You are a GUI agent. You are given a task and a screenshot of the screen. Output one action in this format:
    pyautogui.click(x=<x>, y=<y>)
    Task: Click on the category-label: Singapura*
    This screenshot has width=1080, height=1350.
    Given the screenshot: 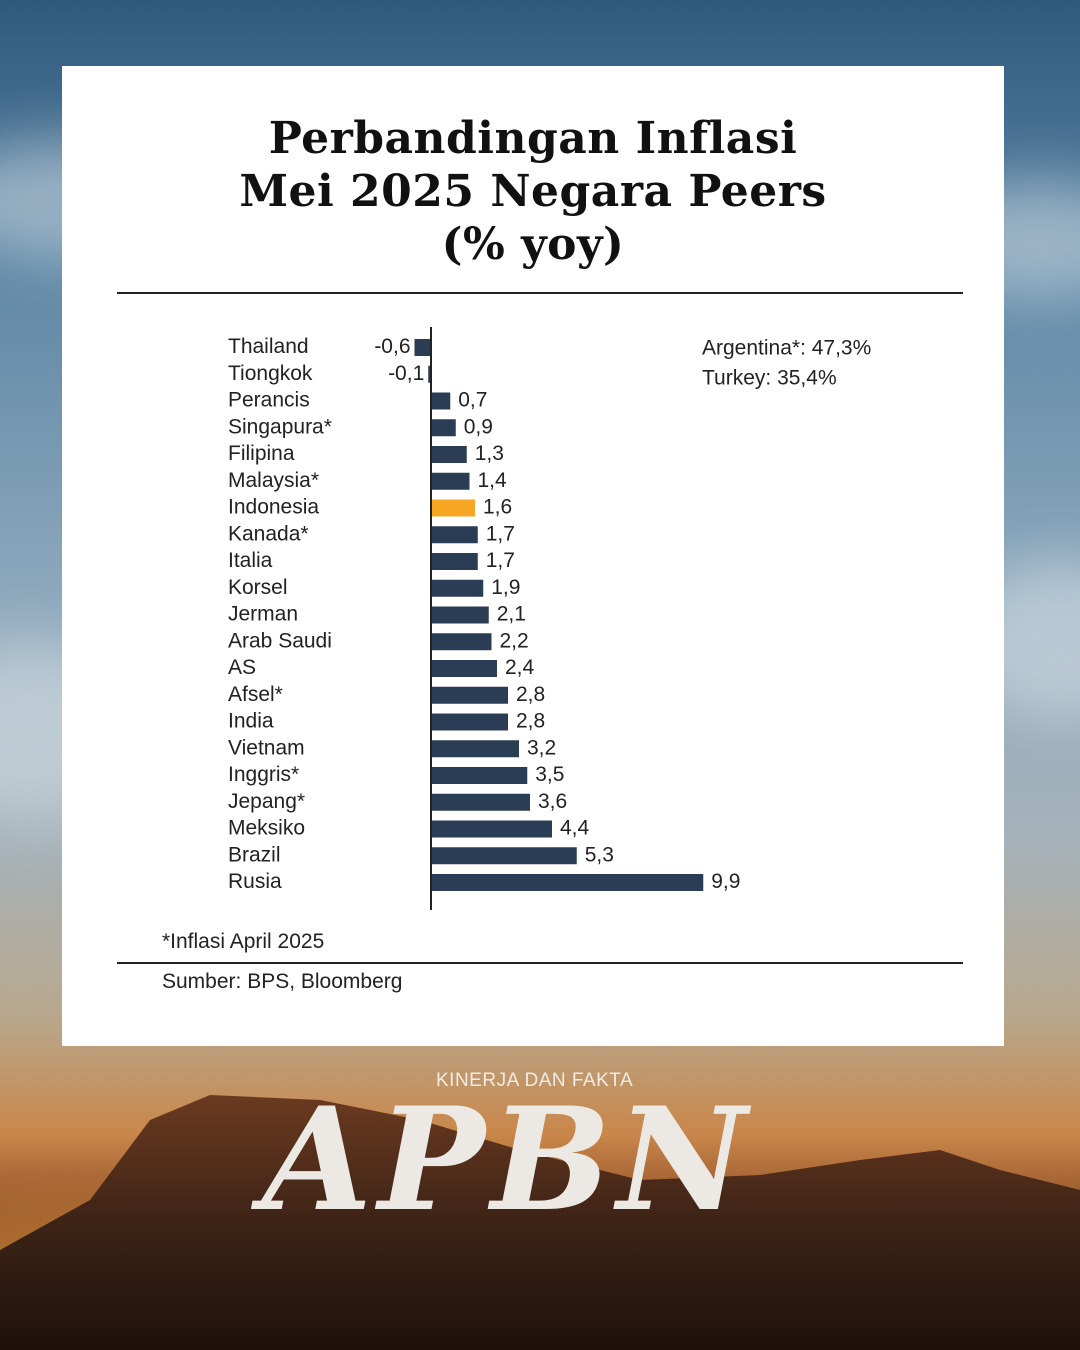 What is the action you would take?
    pyautogui.click(x=280, y=426)
    